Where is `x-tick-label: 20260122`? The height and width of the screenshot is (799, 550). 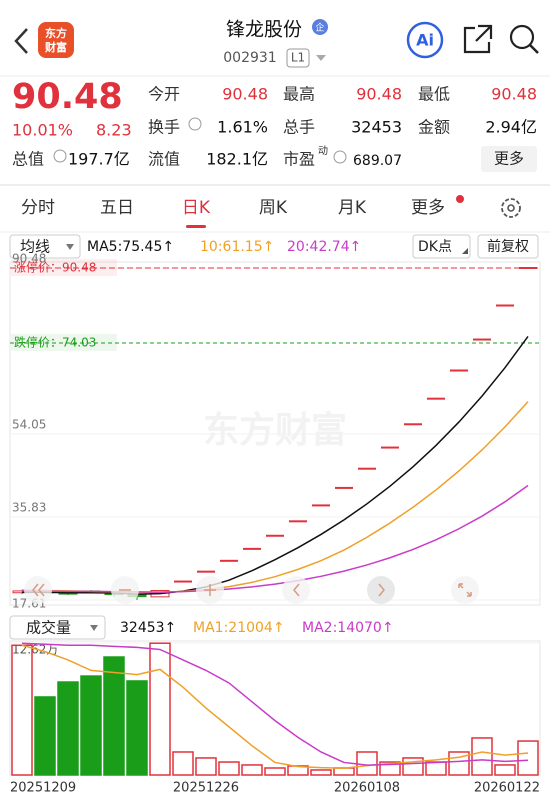 x-tick-label: 20260122 is located at coordinates (507, 788).